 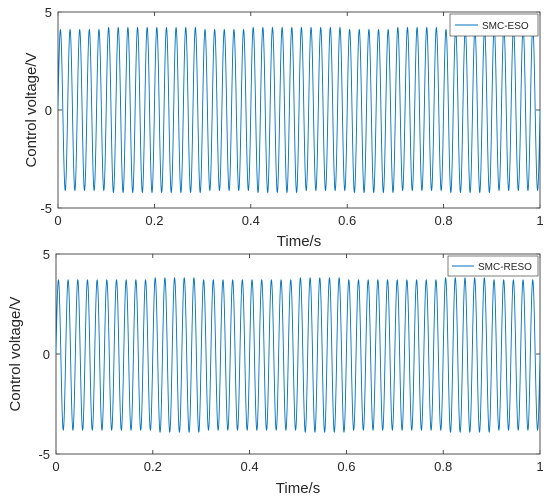 I want to click on legend-bottom: SMC-RESO, so click(x=493, y=266).